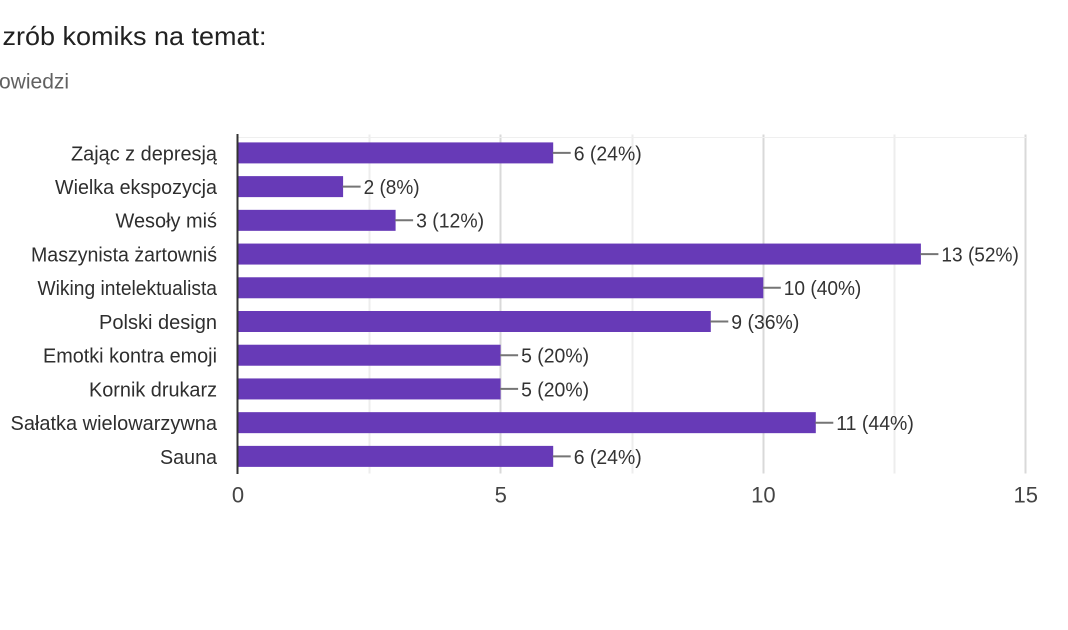  I want to click on svg-text: Sauna, so click(189, 458).